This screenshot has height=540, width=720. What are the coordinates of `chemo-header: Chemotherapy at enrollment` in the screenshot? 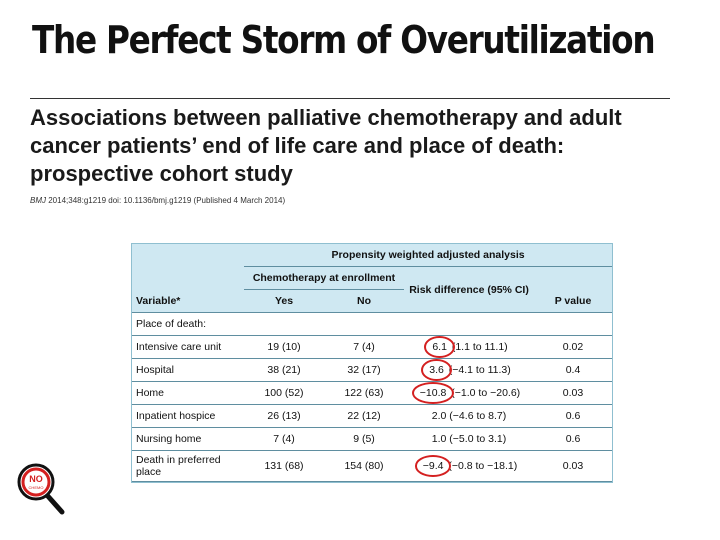 It's located at (324, 278).